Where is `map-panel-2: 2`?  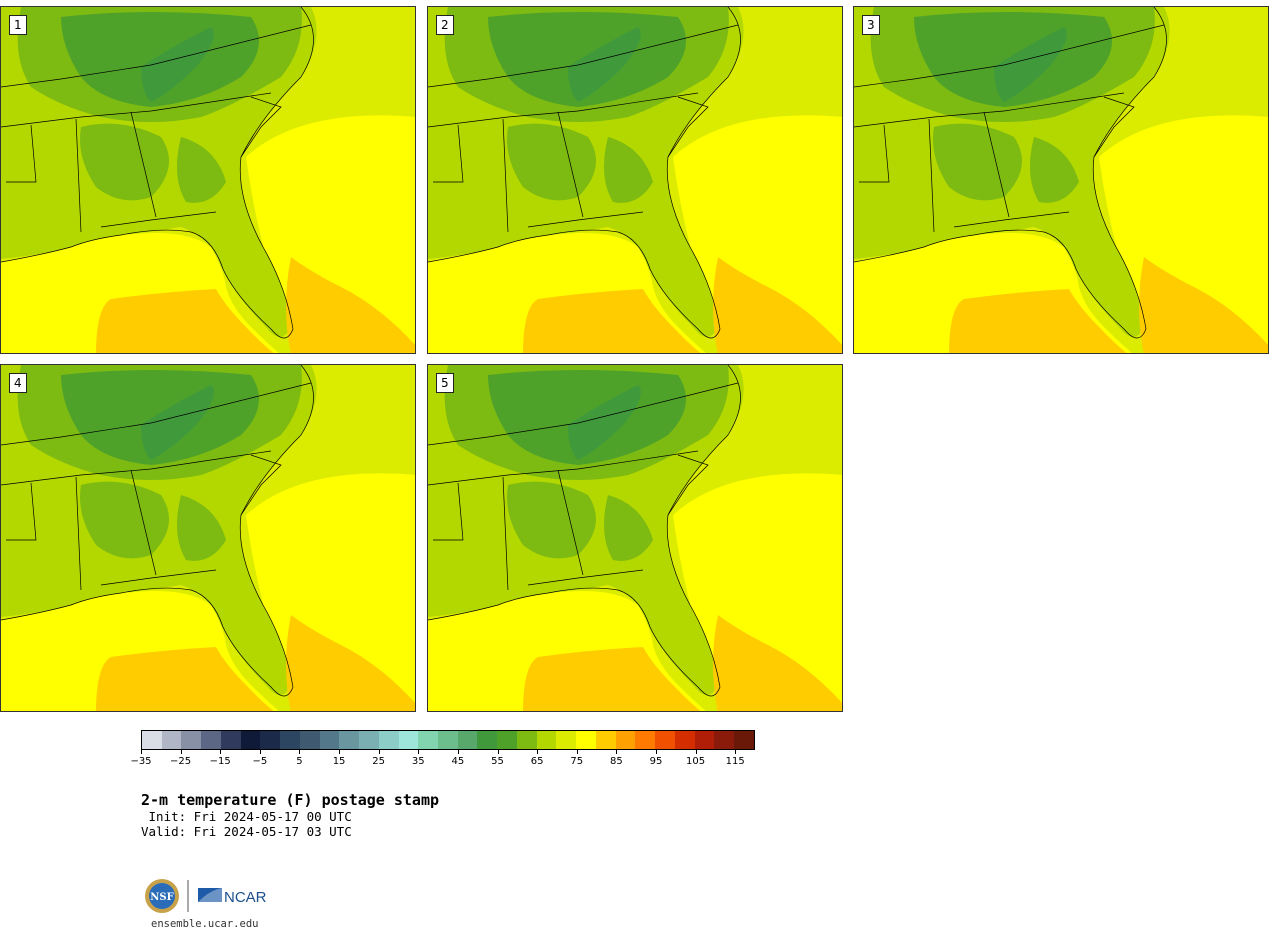 map-panel-2: 2 is located at coordinates (635, 180).